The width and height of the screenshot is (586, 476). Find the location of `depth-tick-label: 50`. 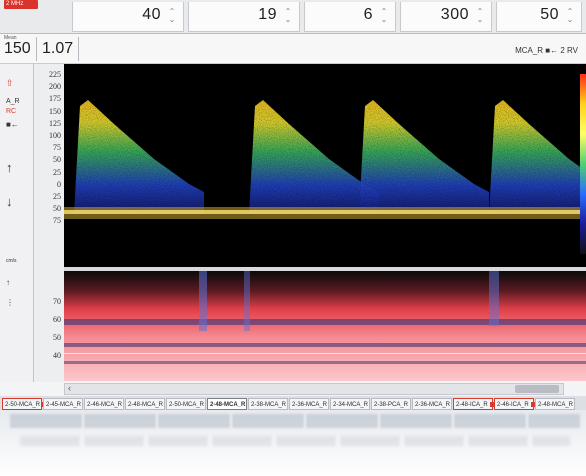

depth-tick-label: 50 is located at coordinates (57, 337).